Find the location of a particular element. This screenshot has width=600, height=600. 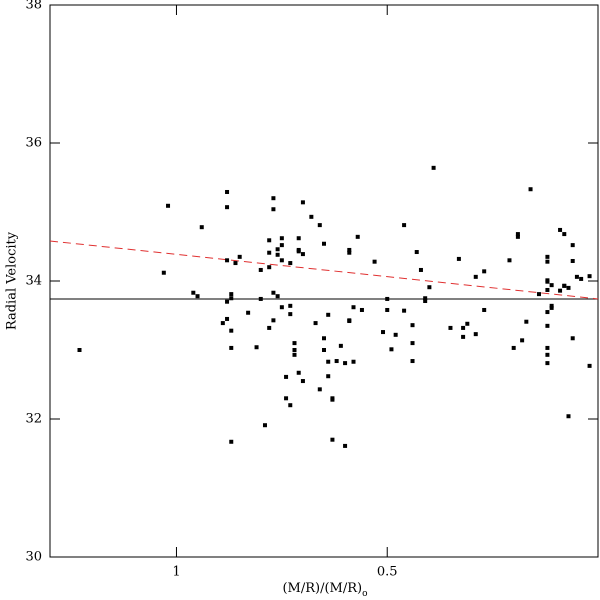

x-tick-label: 0.5 is located at coordinates (387, 572).